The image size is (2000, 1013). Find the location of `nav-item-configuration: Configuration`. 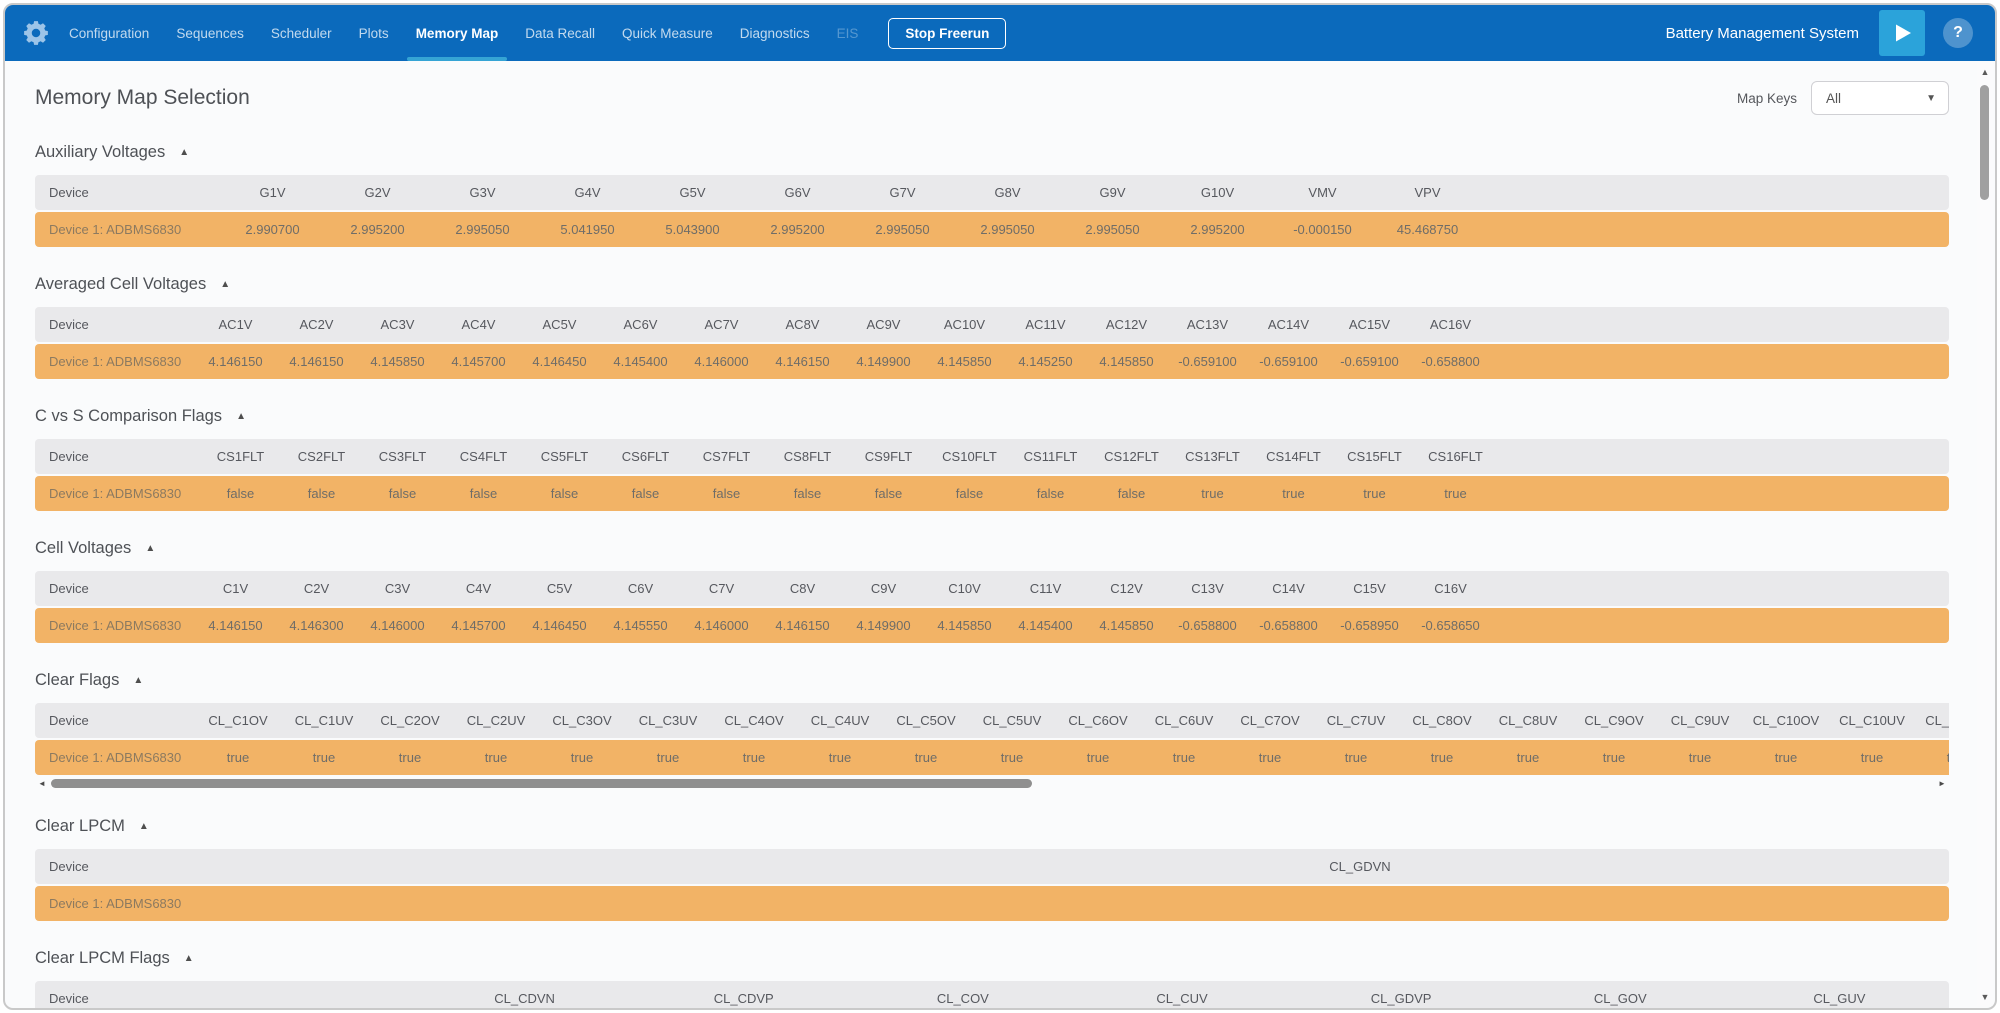

nav-item-configuration: Configuration is located at coordinates (109, 33).